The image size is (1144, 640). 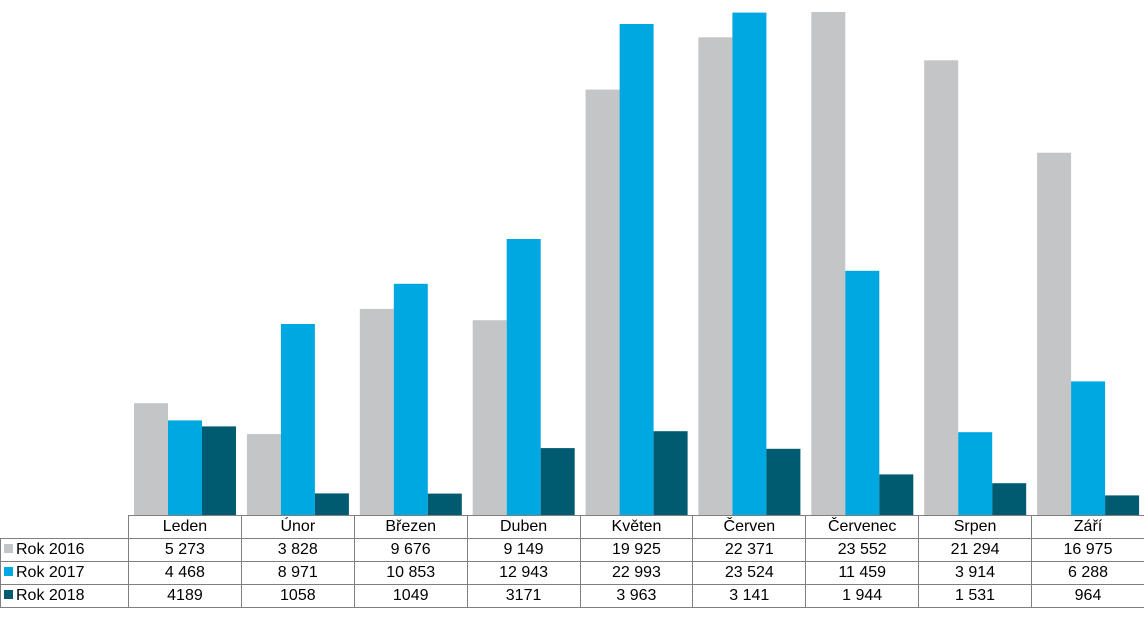 I want to click on data-label: 3 141, so click(x=749, y=596).